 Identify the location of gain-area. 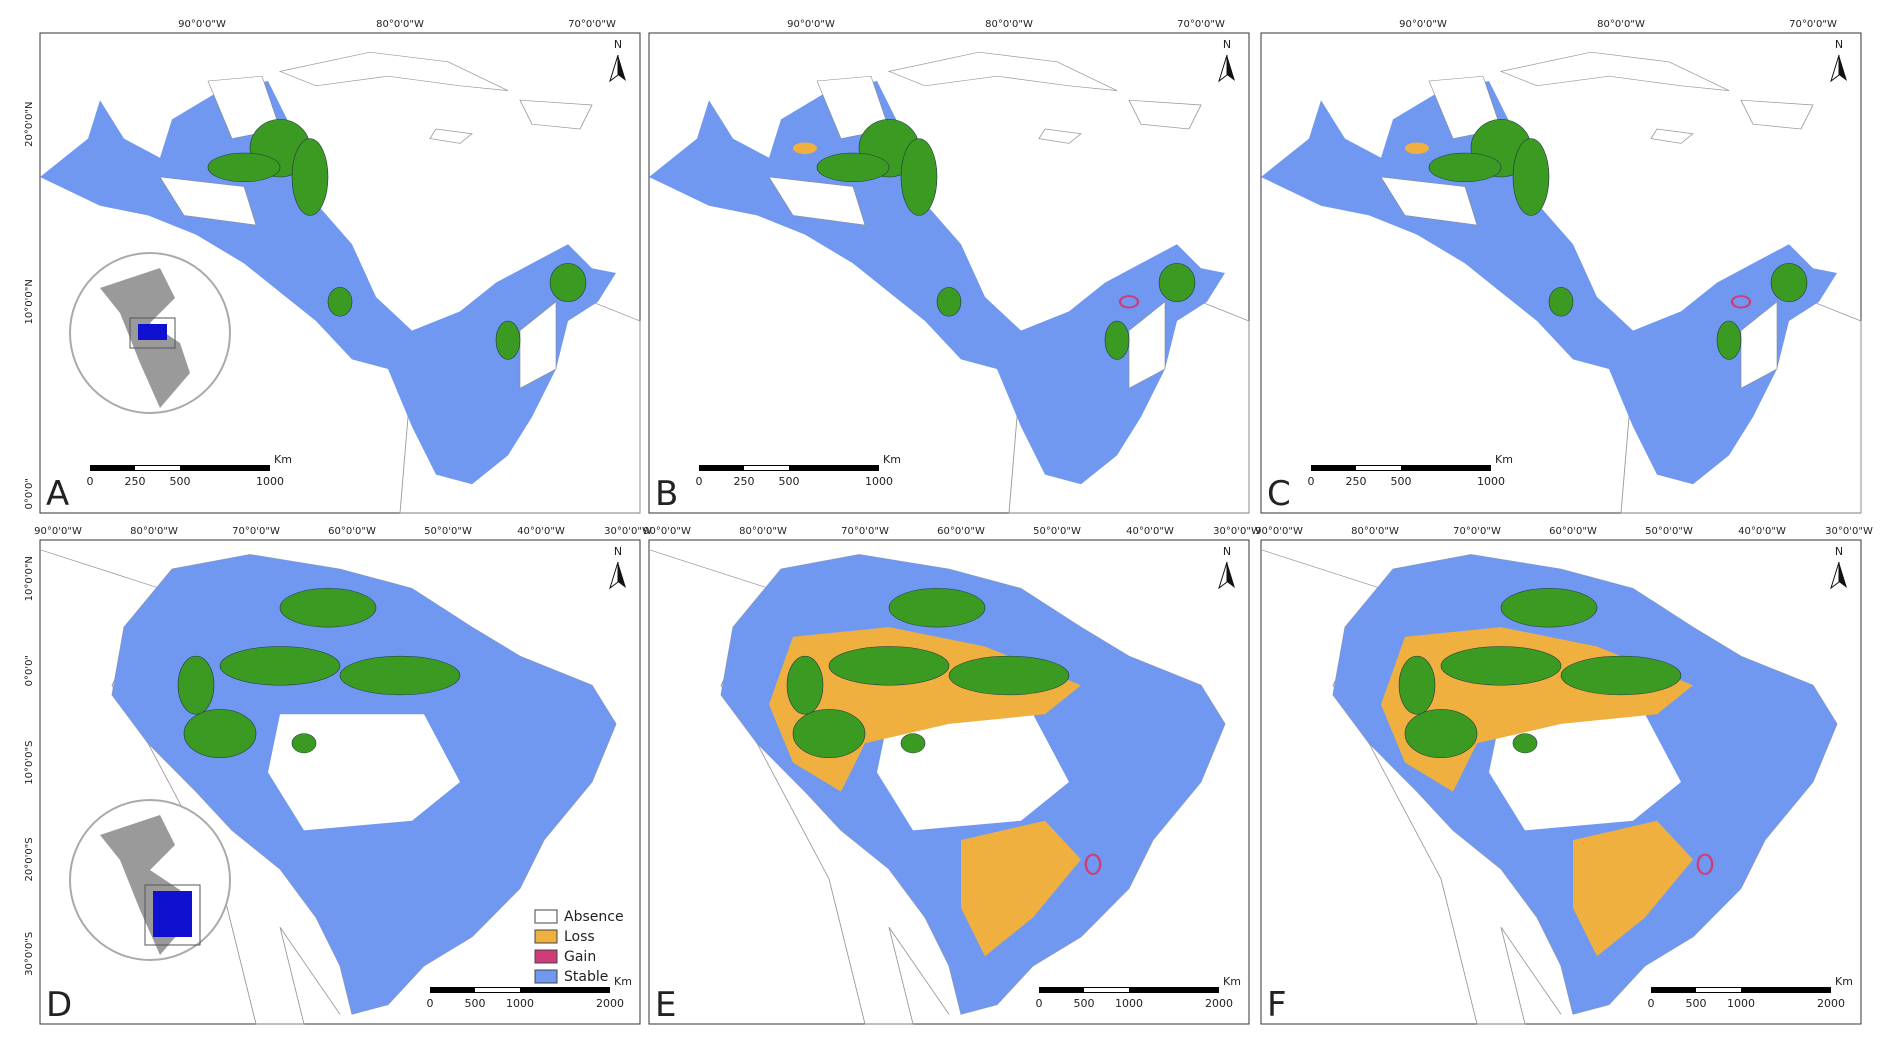
(1741, 302).